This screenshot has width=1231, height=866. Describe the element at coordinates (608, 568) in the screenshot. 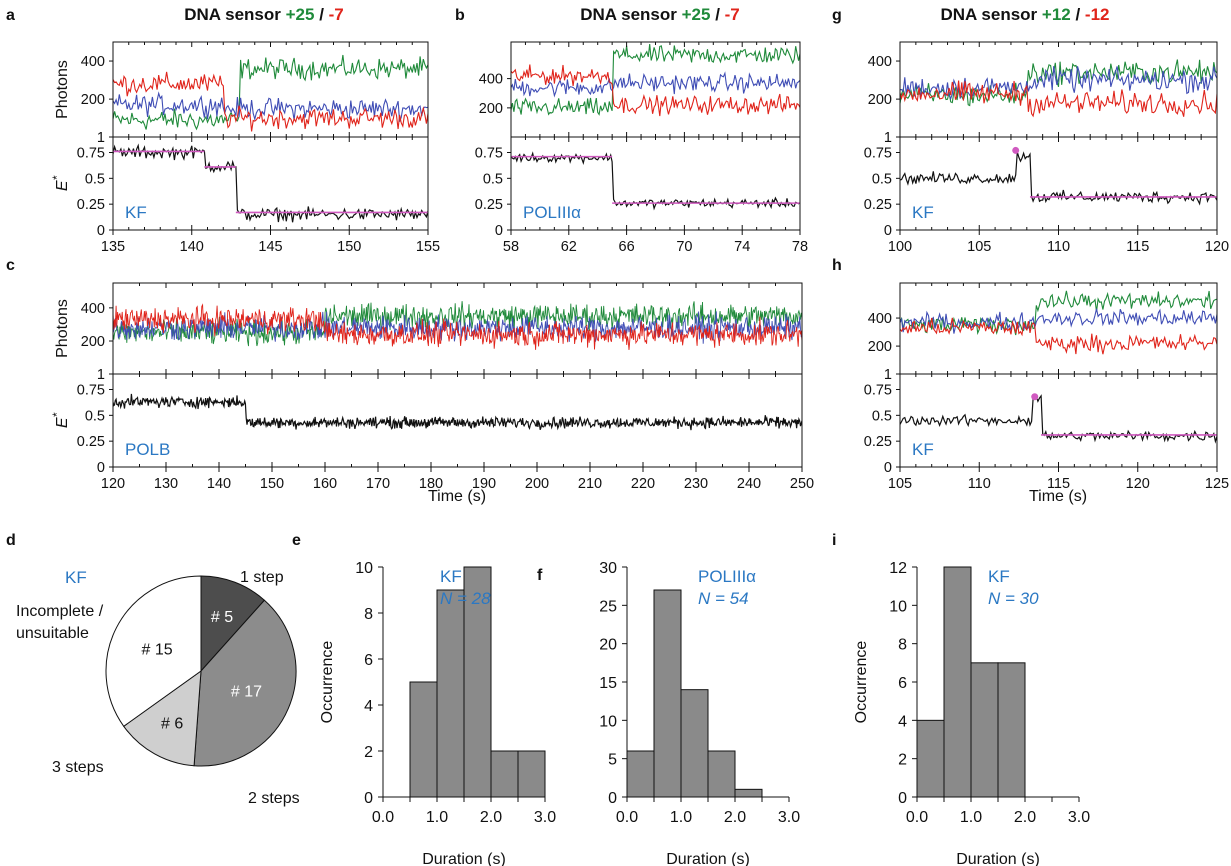

I see `y-tick-label: 30` at that location.